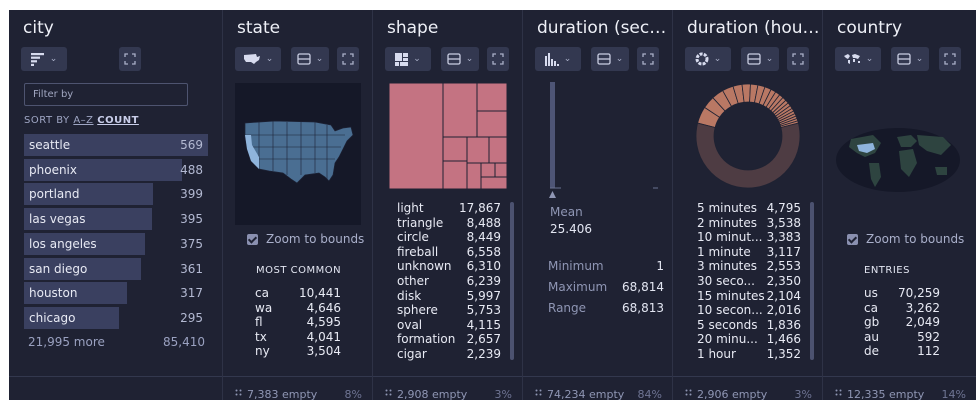 This screenshot has width=976, height=400. I want to click on sort-count-link: COUNT, so click(118, 120).